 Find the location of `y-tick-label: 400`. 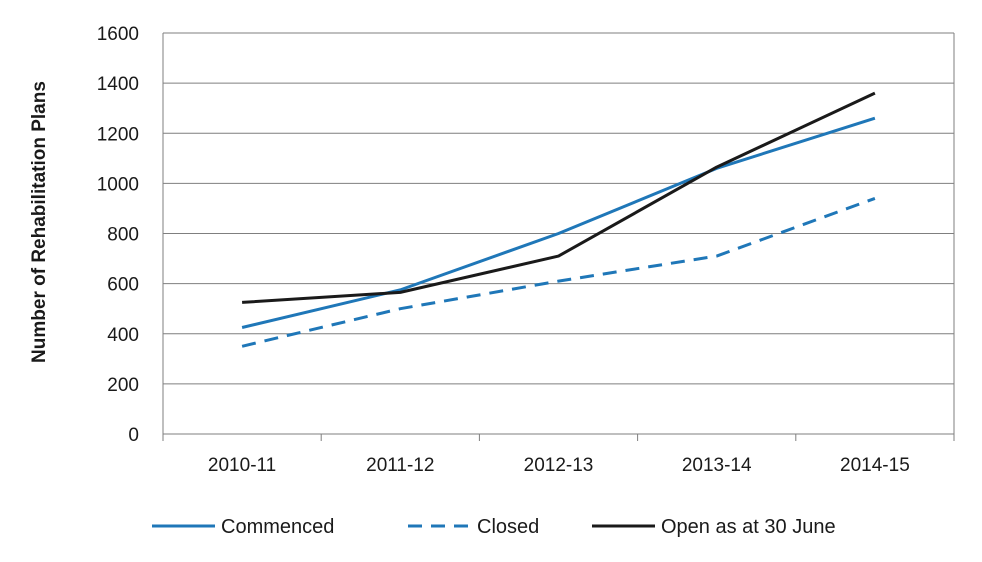

y-tick-label: 400 is located at coordinates (123, 335).